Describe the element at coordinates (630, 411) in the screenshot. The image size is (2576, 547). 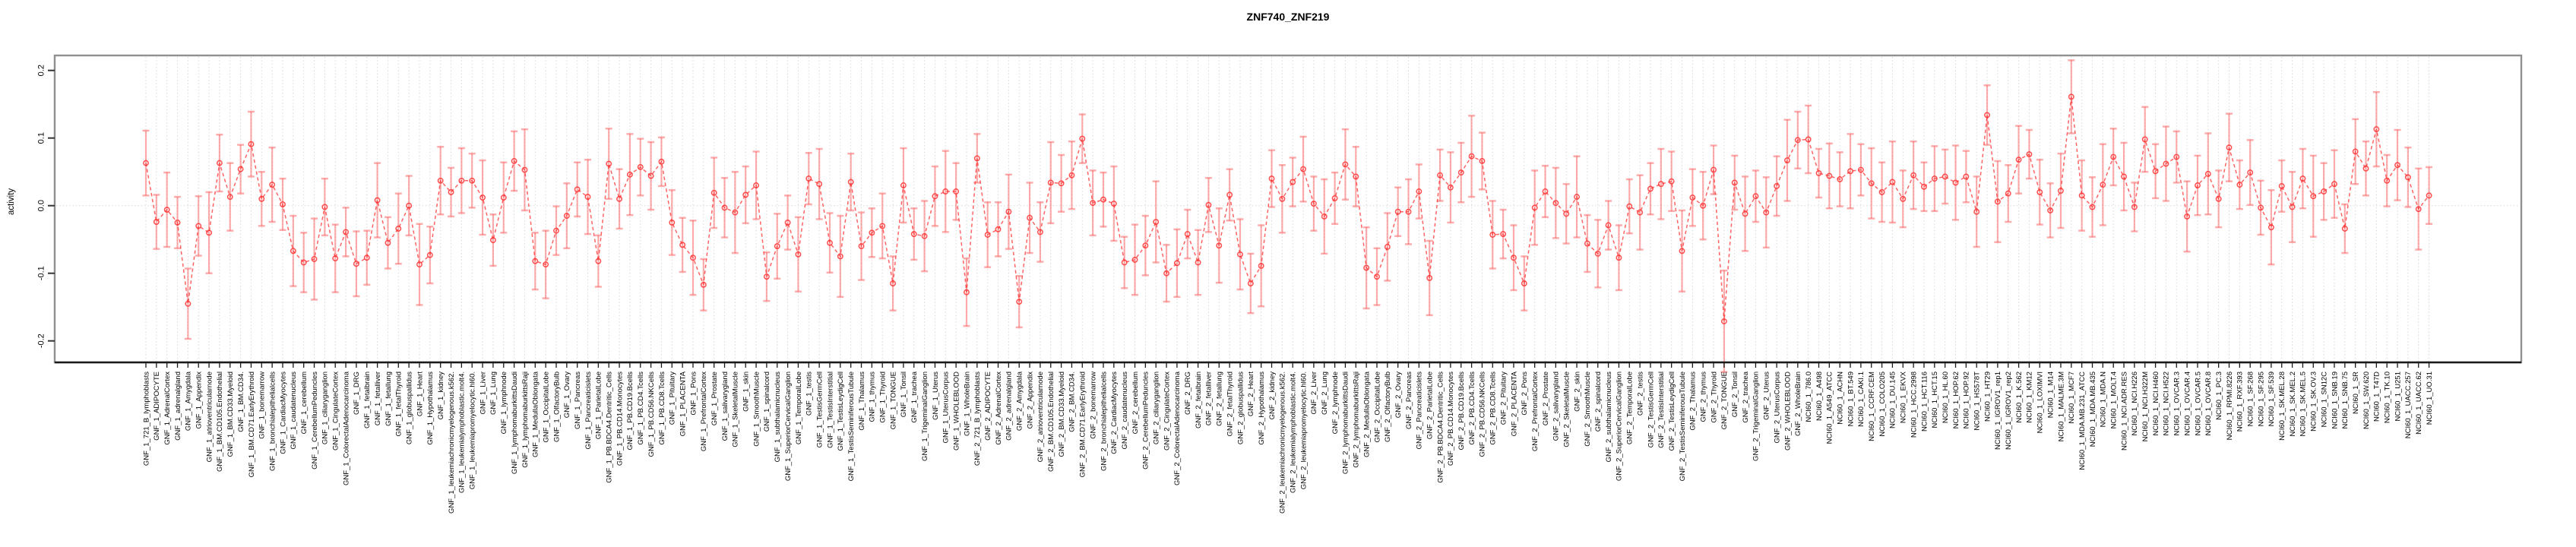
I see `x-tick-label: GNF_1_PB.CD19.Bcells` at that location.